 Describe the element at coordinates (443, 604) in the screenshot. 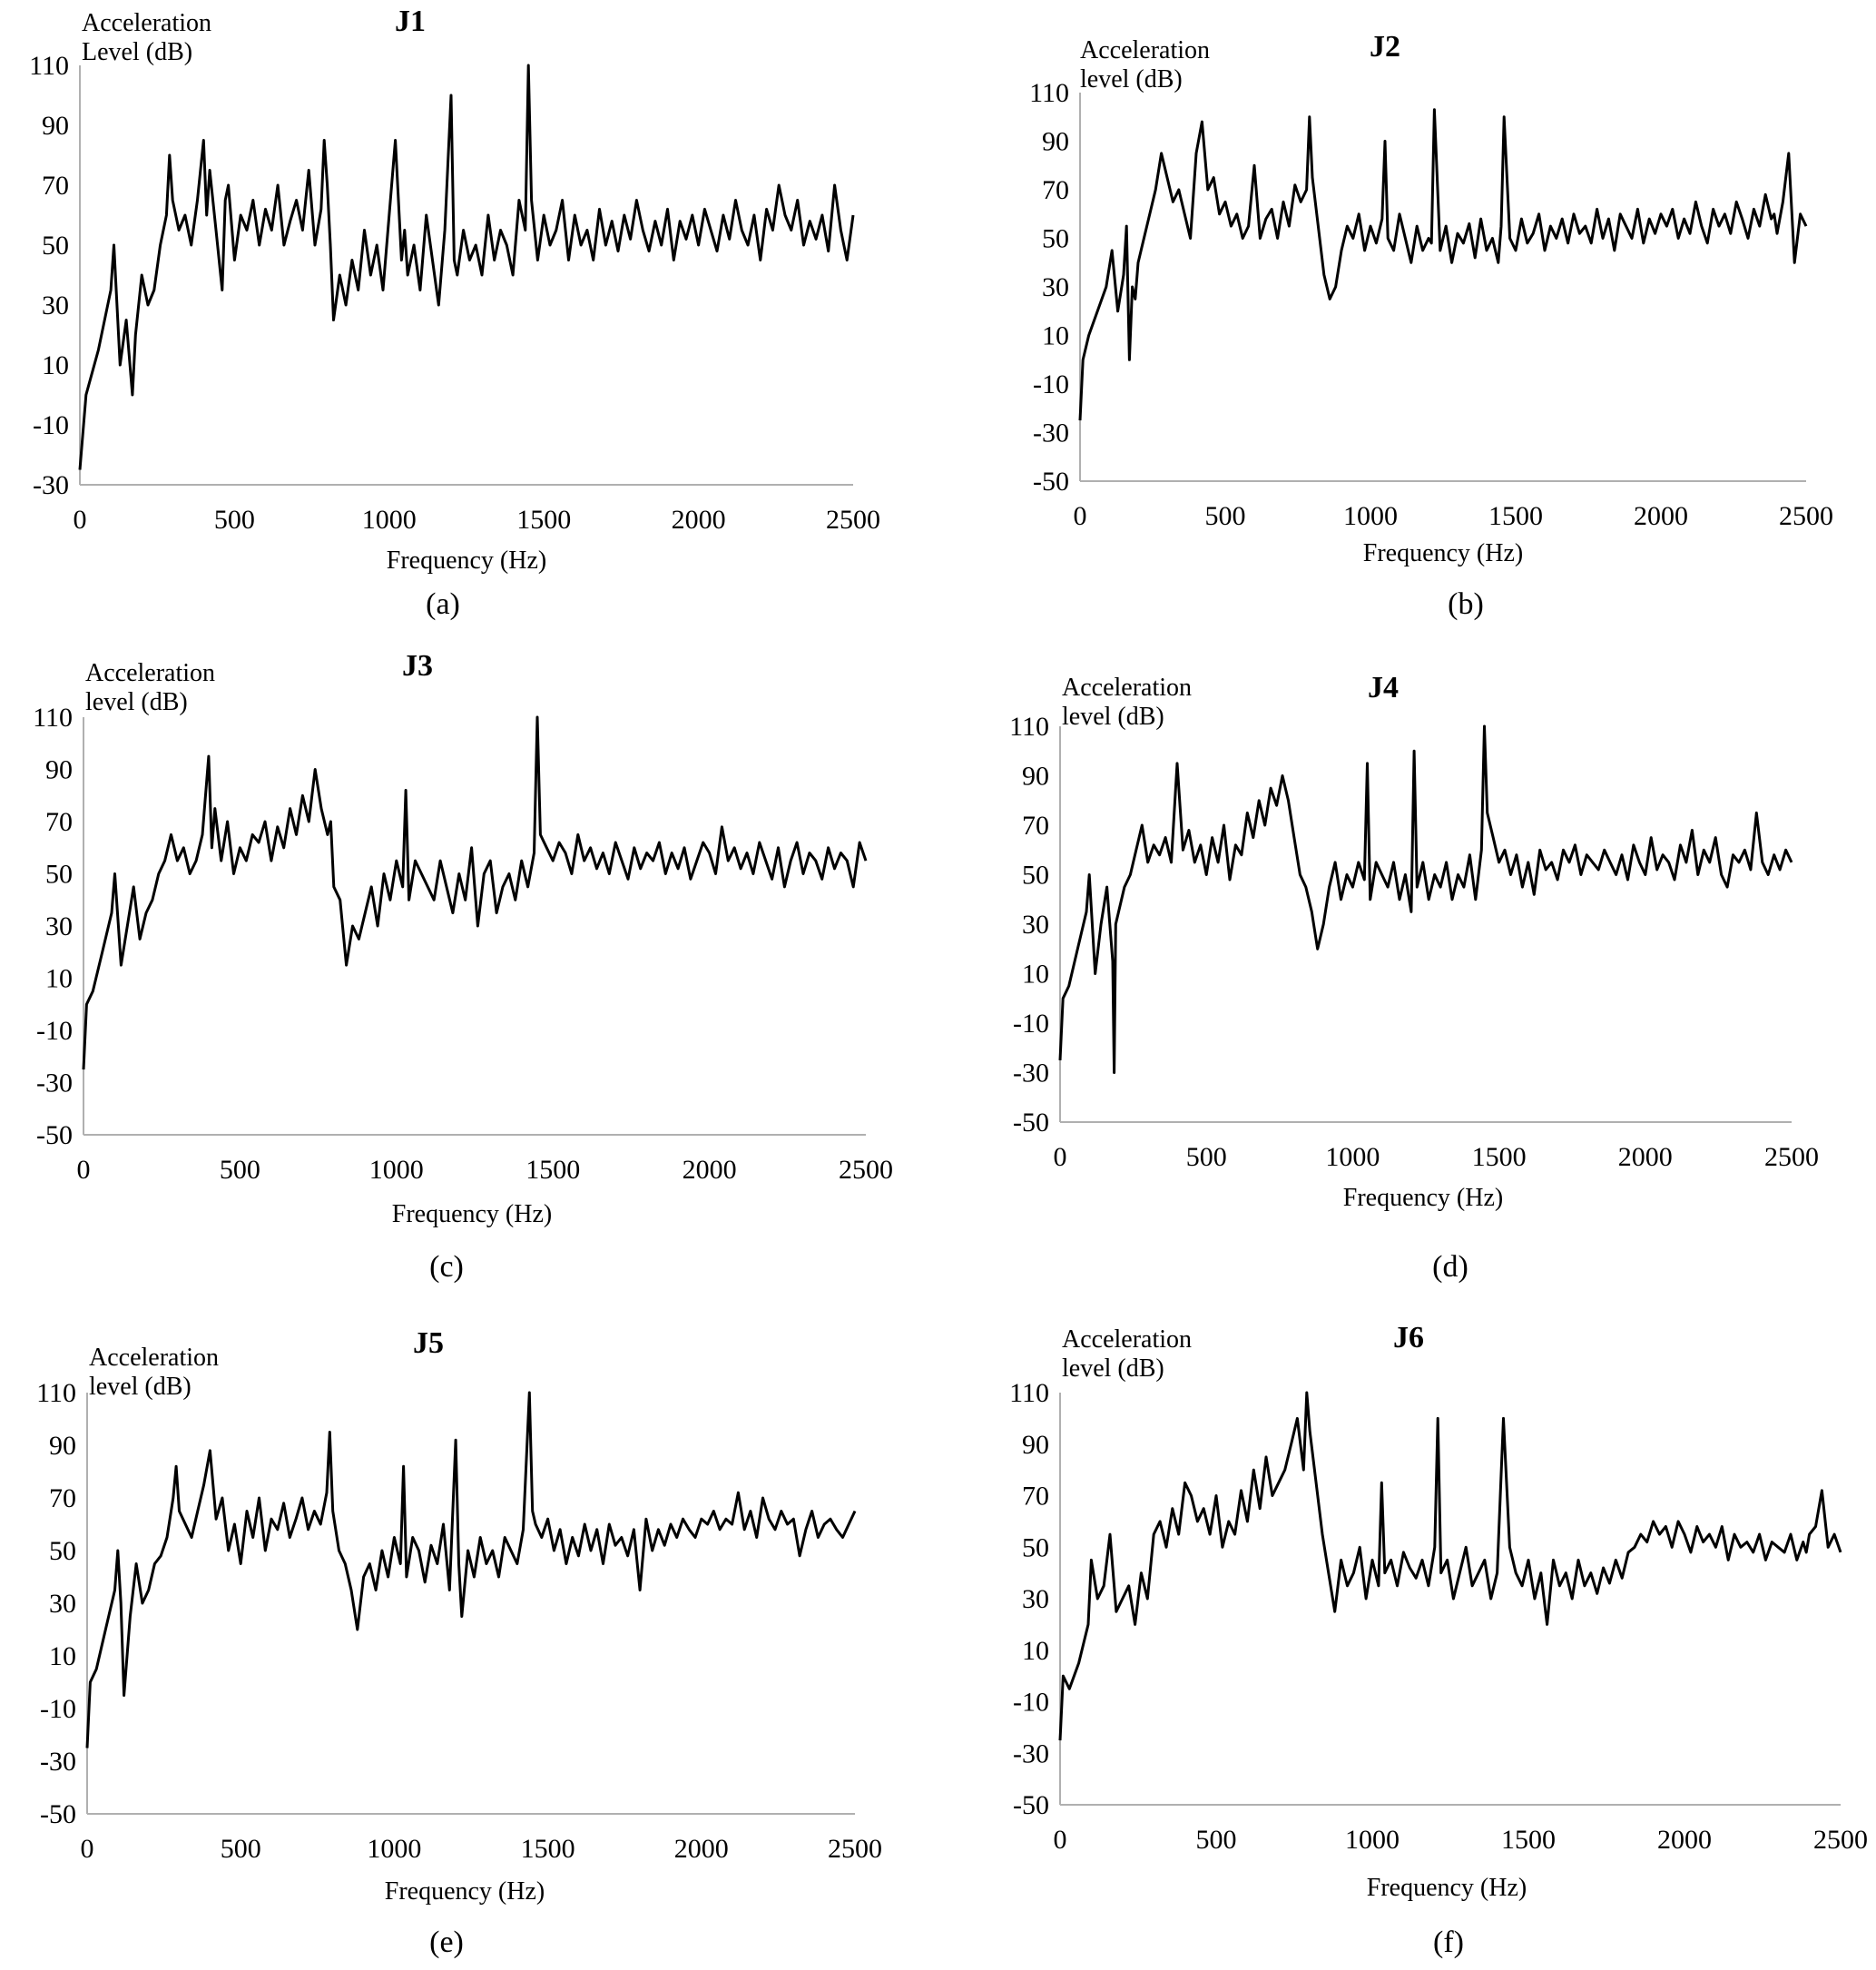

I see `panel-caption: (a)` at that location.